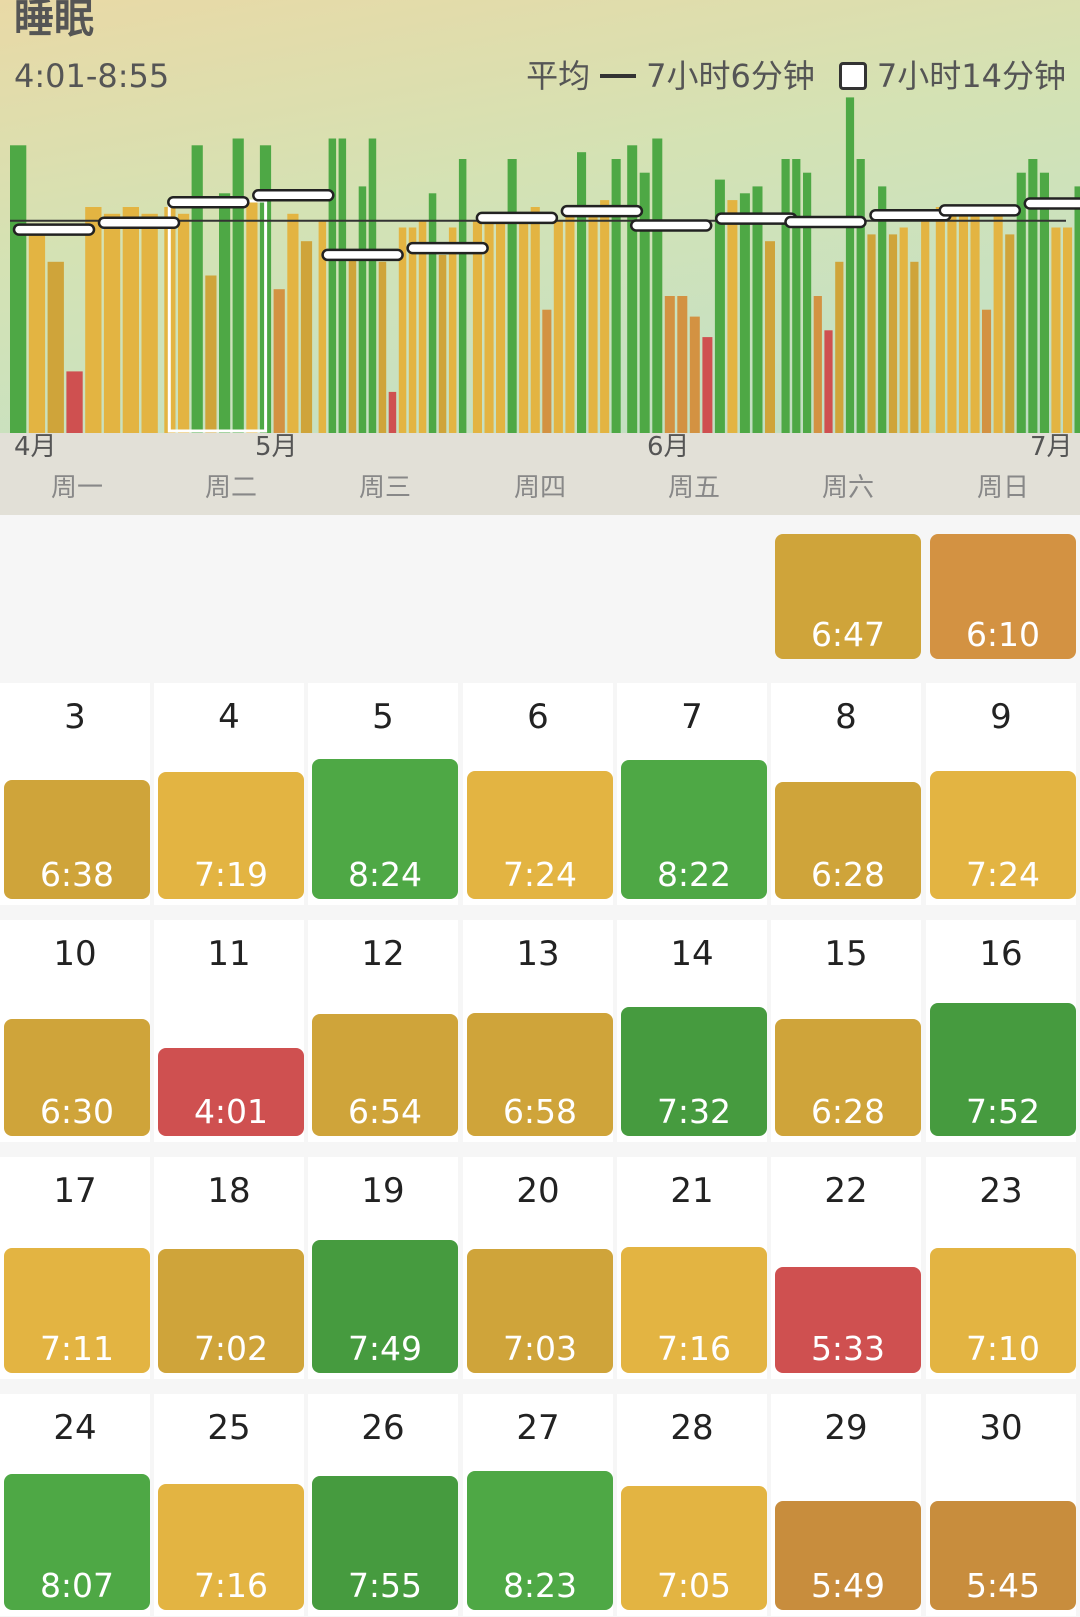  I want to click on calendar-day-cell: 26 7:55, so click(383, 1505).